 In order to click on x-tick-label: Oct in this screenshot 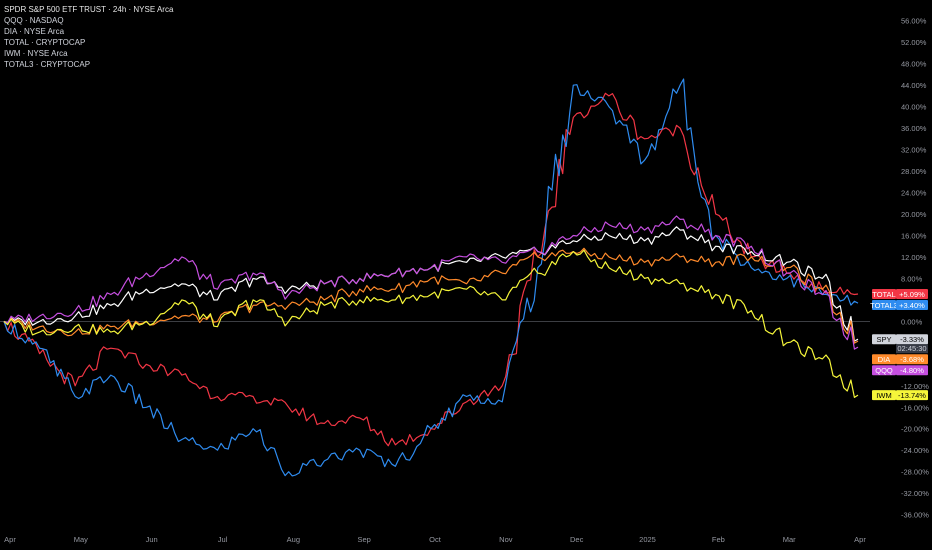, I will do `click(435, 539)`.